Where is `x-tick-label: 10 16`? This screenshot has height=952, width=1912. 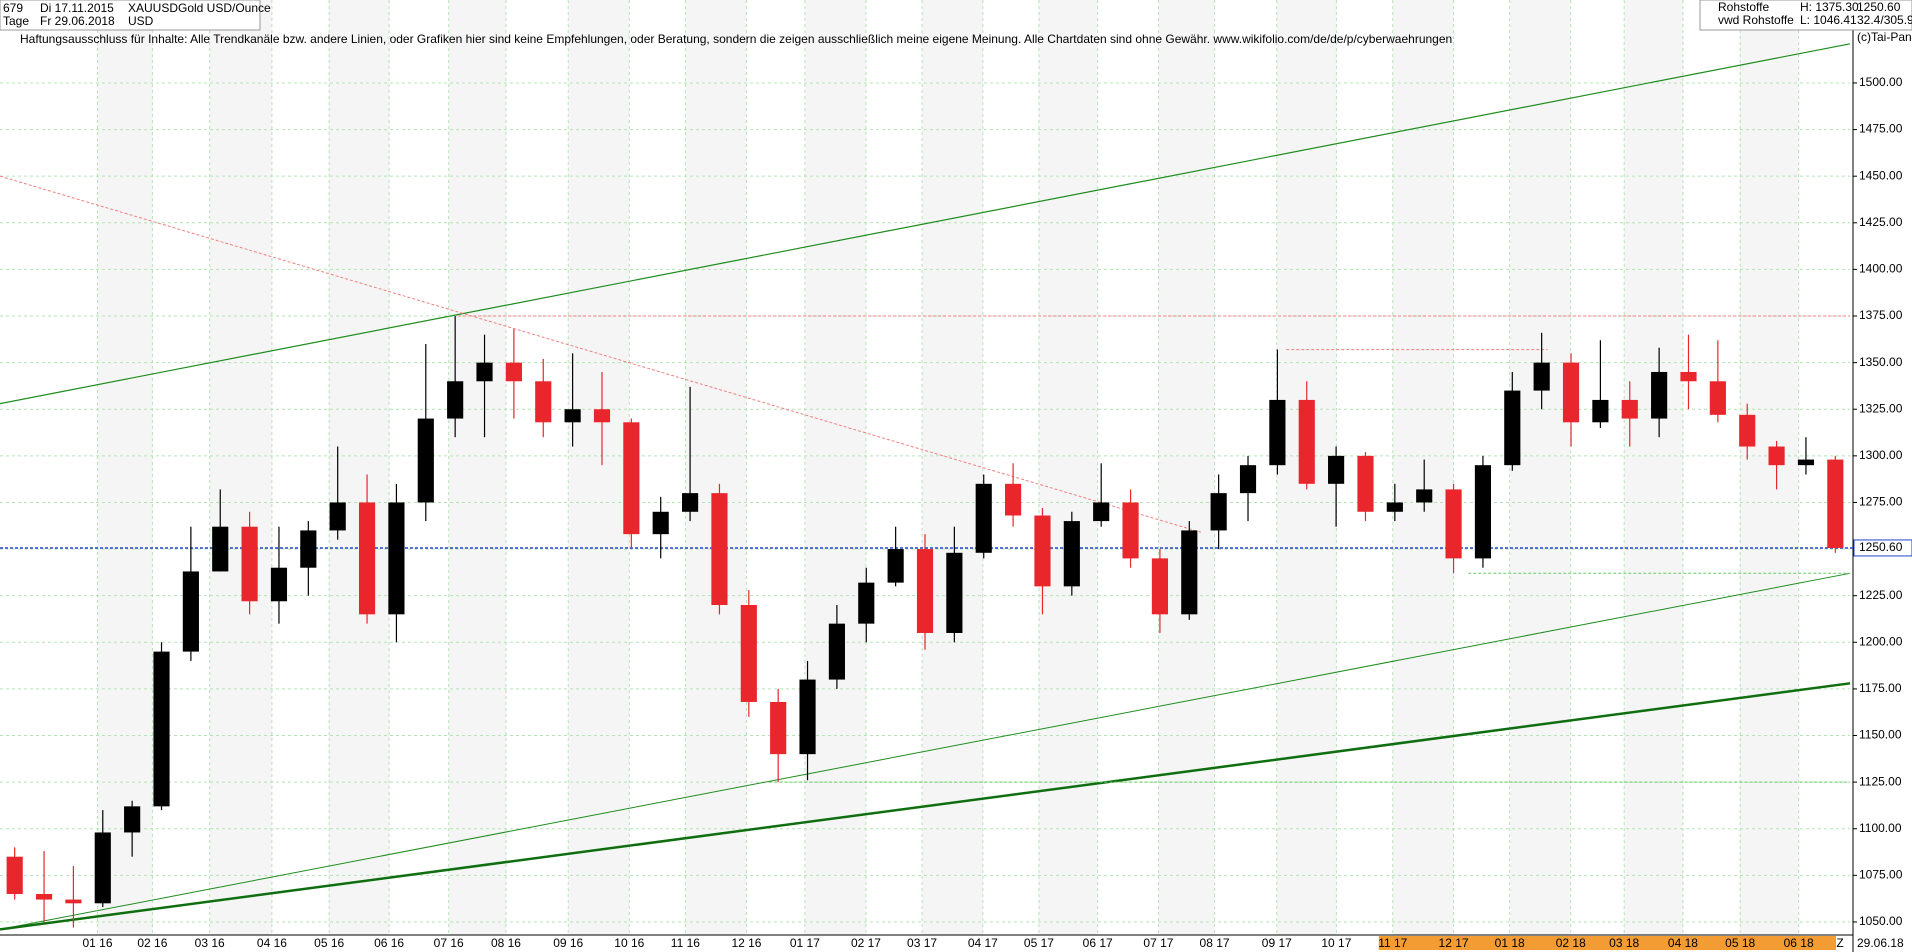
x-tick-label: 10 16 is located at coordinates (629, 943).